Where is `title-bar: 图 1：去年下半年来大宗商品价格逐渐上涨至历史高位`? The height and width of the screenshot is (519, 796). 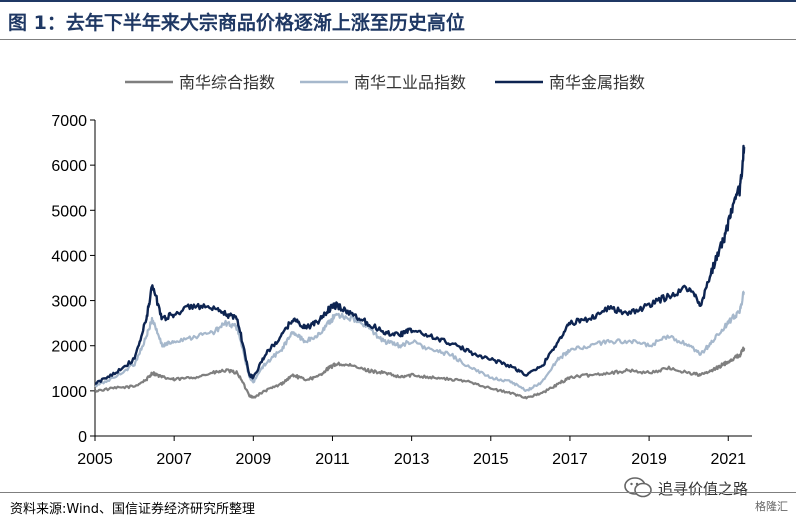
title-bar: 图 1：去年下半年来大宗商品价格逐渐上涨至历史高位 is located at coordinates (398, 20).